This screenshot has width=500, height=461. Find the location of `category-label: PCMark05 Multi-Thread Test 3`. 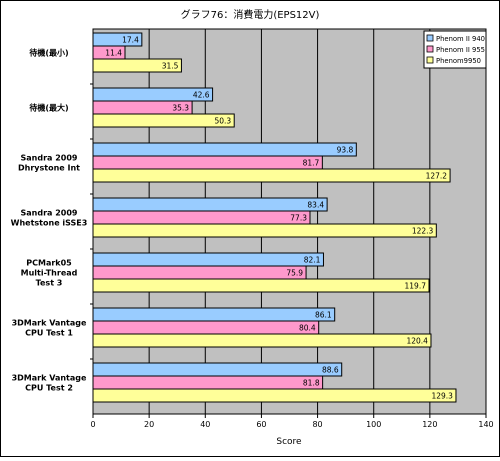

category-label: PCMark05 Multi-Thread Test 3 is located at coordinates (49, 273).